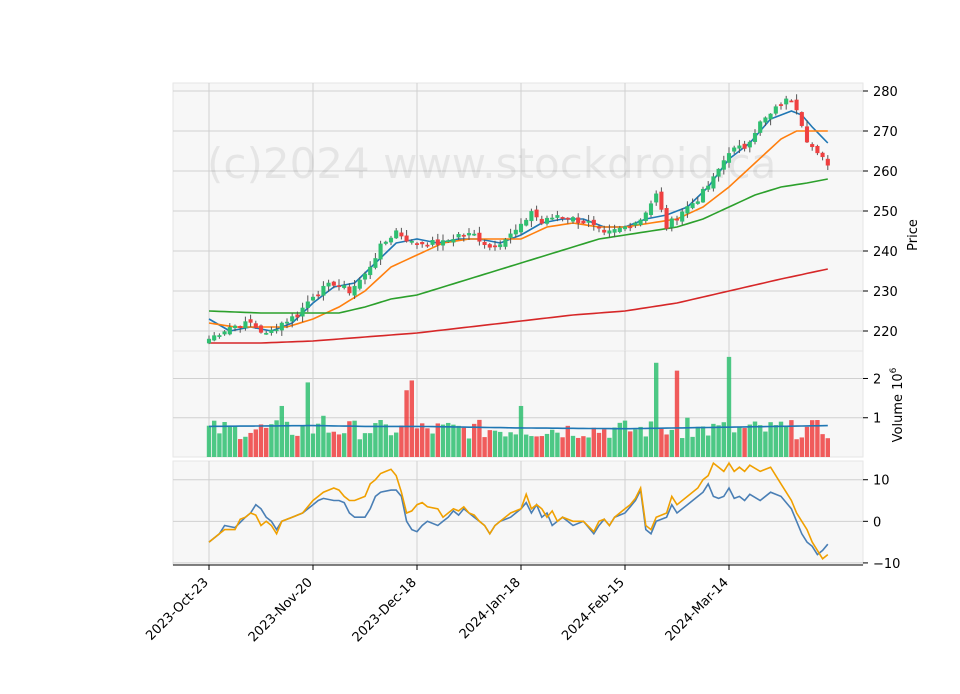 The width and height of the screenshot is (960, 694). I want to click on price-tick-label: 220, so click(885, 332).